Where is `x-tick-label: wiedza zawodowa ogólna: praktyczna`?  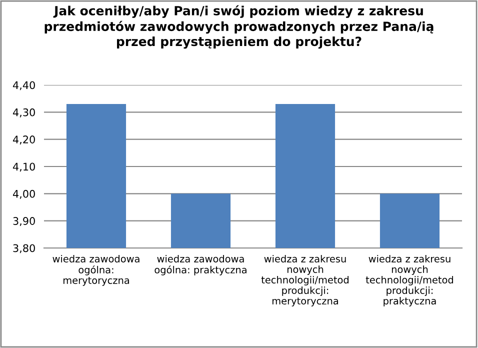
x-tick-label: wiedza zawodowa ogólna: praktyczna is located at coordinates (200, 265).